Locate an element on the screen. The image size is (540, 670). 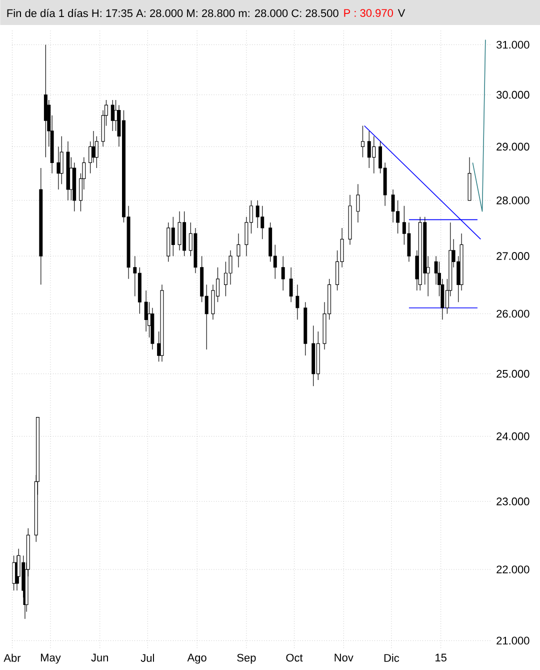
x-tick-label: May is located at coordinates (50, 659).